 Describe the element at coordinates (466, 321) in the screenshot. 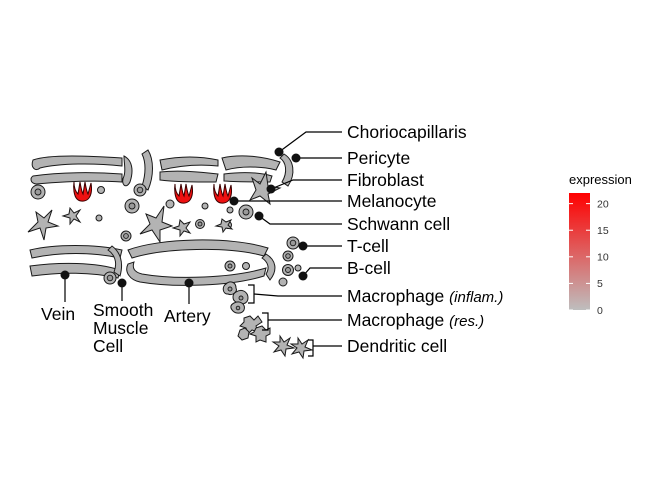

I see `label-macrophage-res-qualifier: (res.)` at that location.